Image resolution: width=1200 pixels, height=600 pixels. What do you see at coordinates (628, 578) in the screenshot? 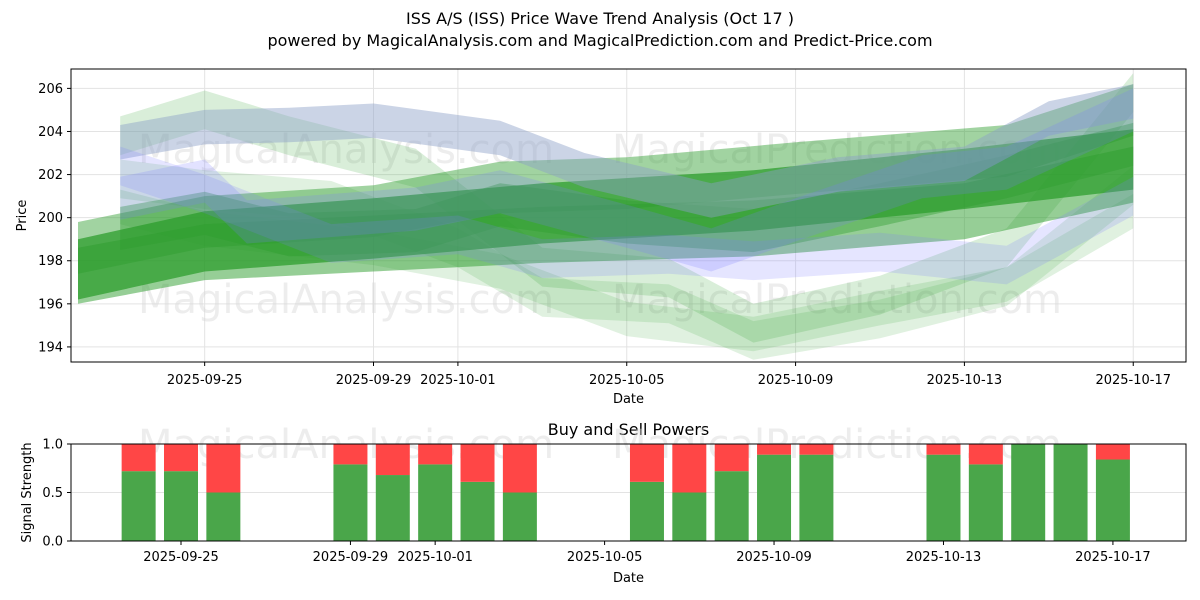
I see `bar-x-axis-label: Date` at bounding box center [628, 578].